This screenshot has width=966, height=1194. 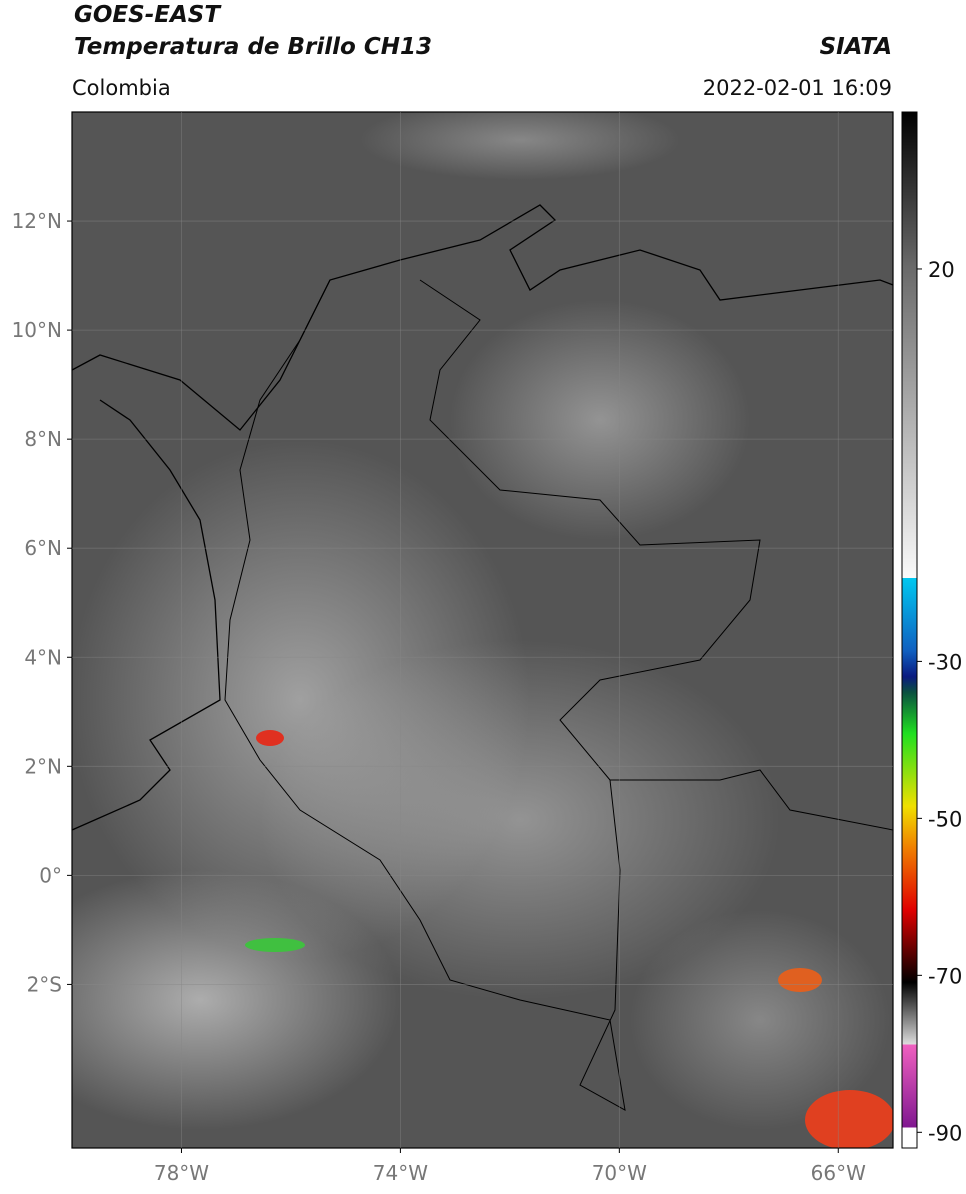 What do you see at coordinates (253, 47) in the screenshot?
I see `subtitle: Temperatura de Brillo CH13` at bounding box center [253, 47].